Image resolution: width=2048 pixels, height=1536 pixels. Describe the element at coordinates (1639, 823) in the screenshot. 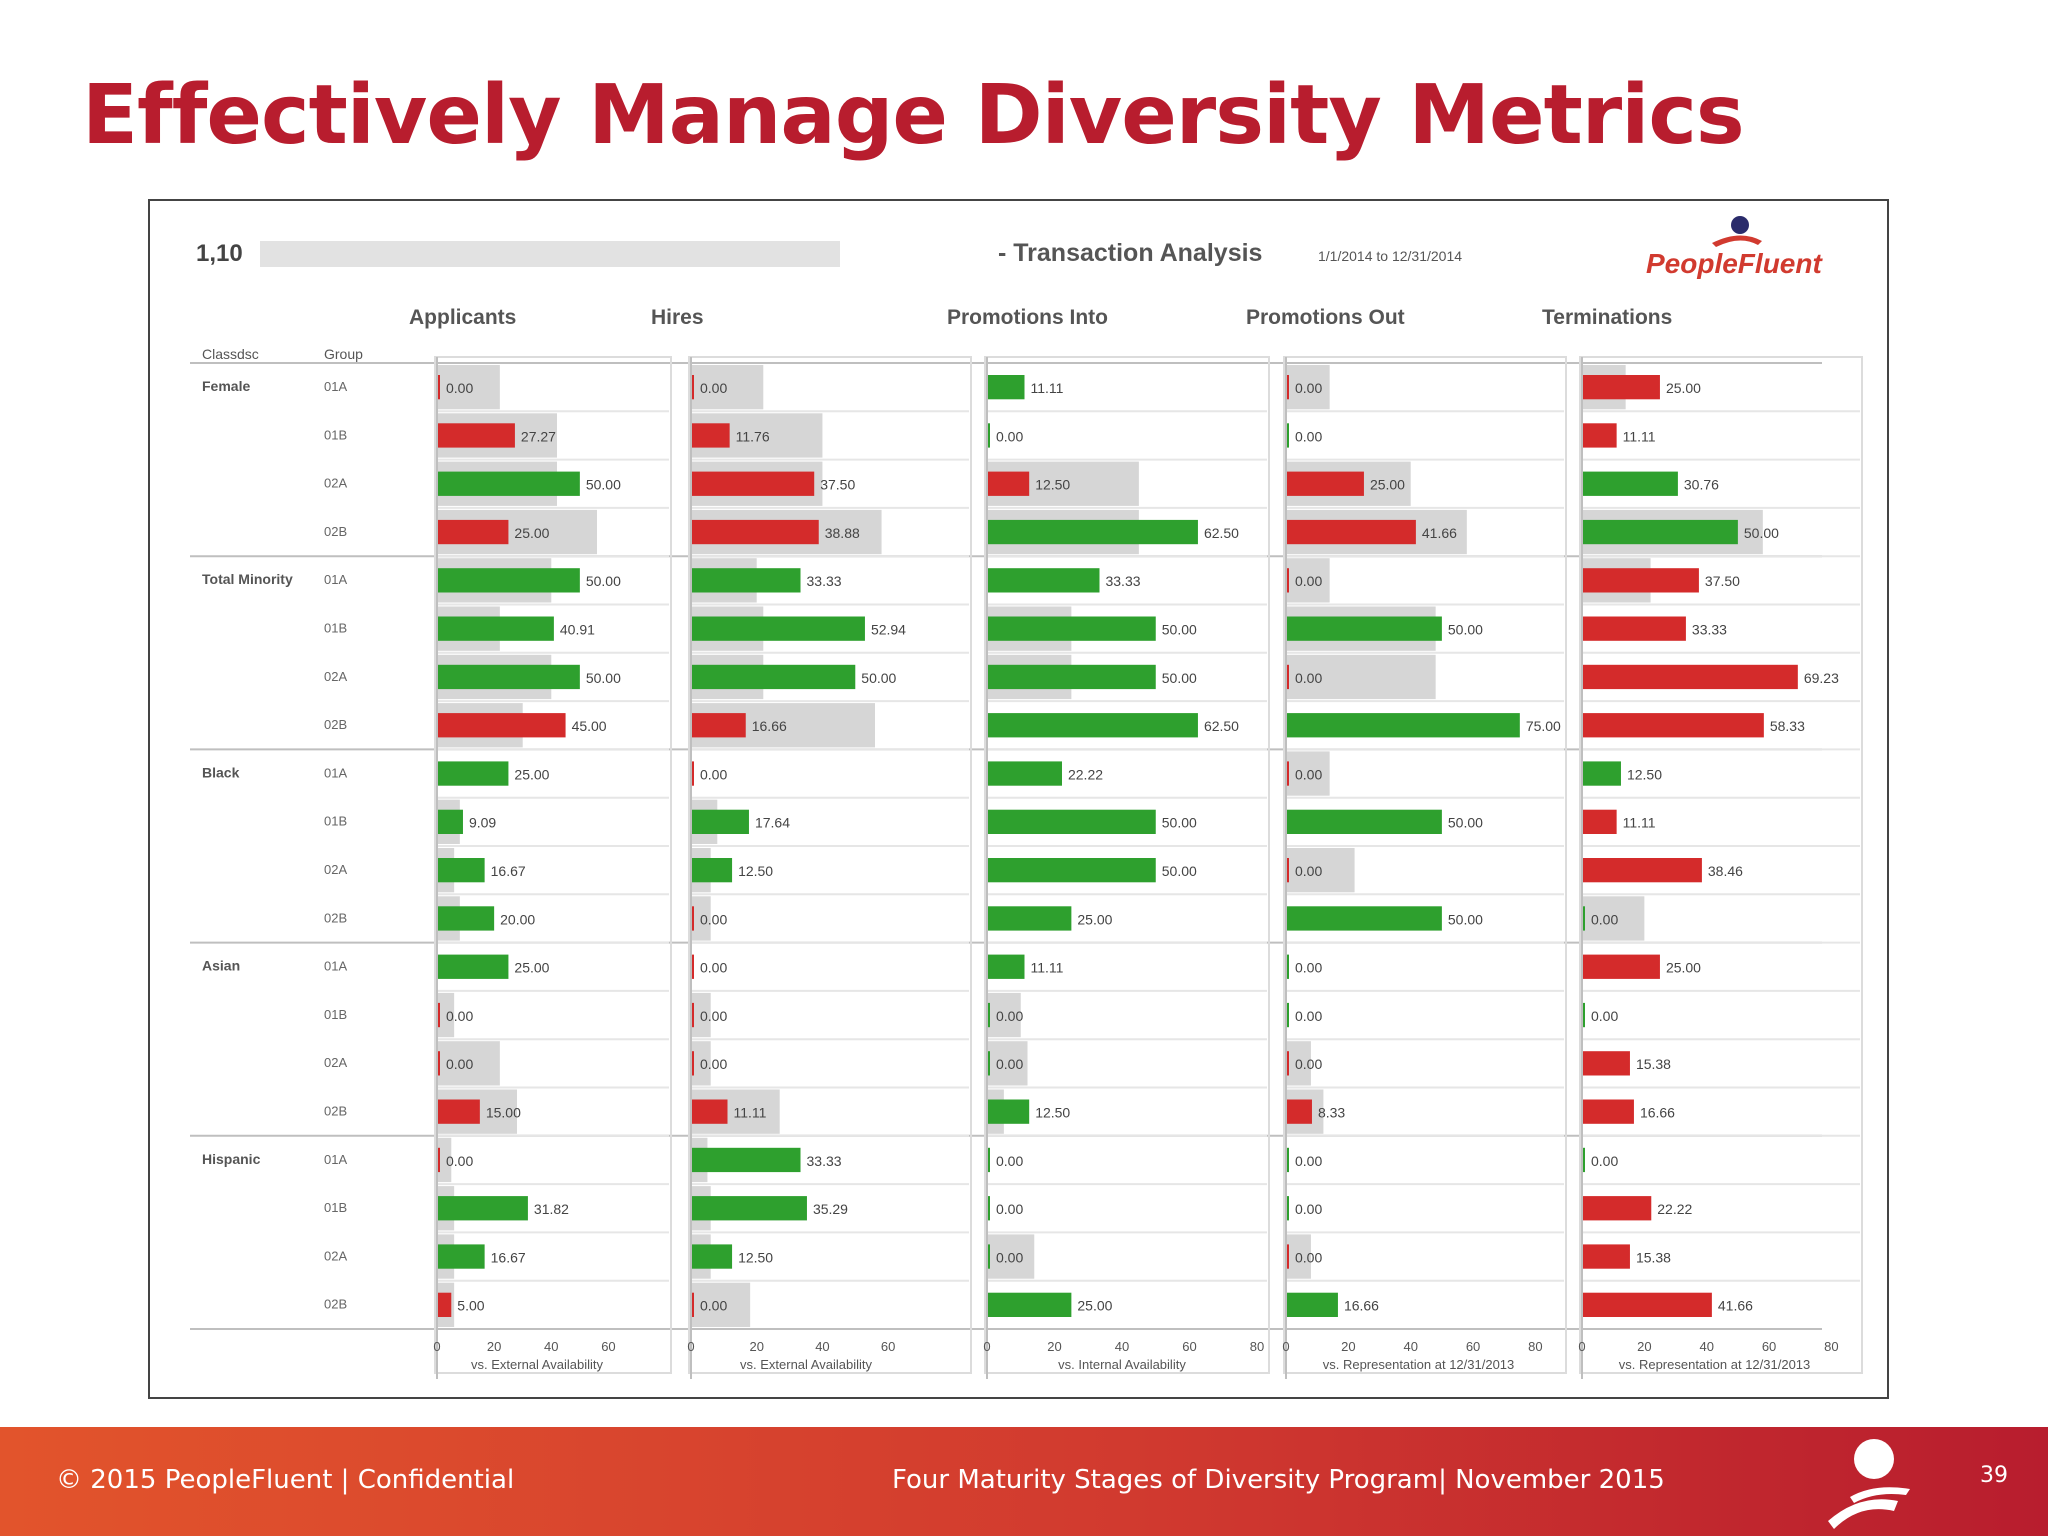

I see `value-label: 11.11` at that location.